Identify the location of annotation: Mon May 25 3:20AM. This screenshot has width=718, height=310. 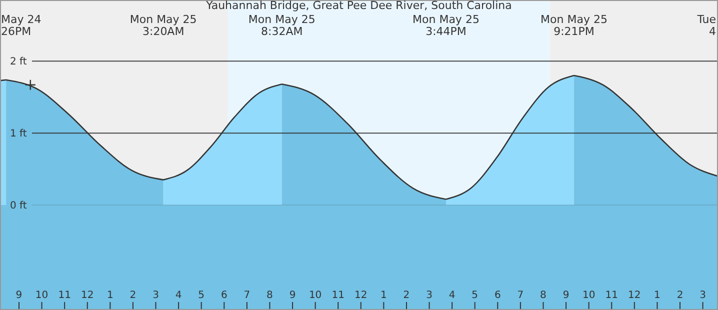
(163, 25).